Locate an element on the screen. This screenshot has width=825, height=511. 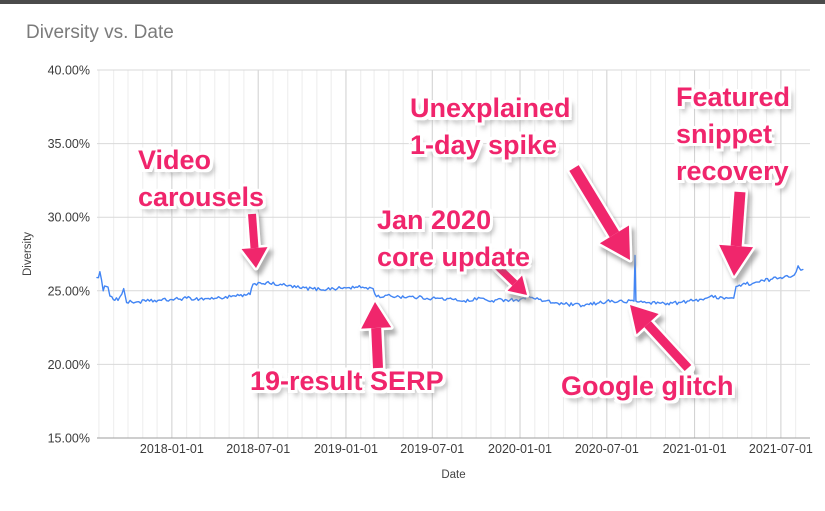
annotation-jan-2020-core-update: Jan 2020 core update is located at coordinates (454, 238).